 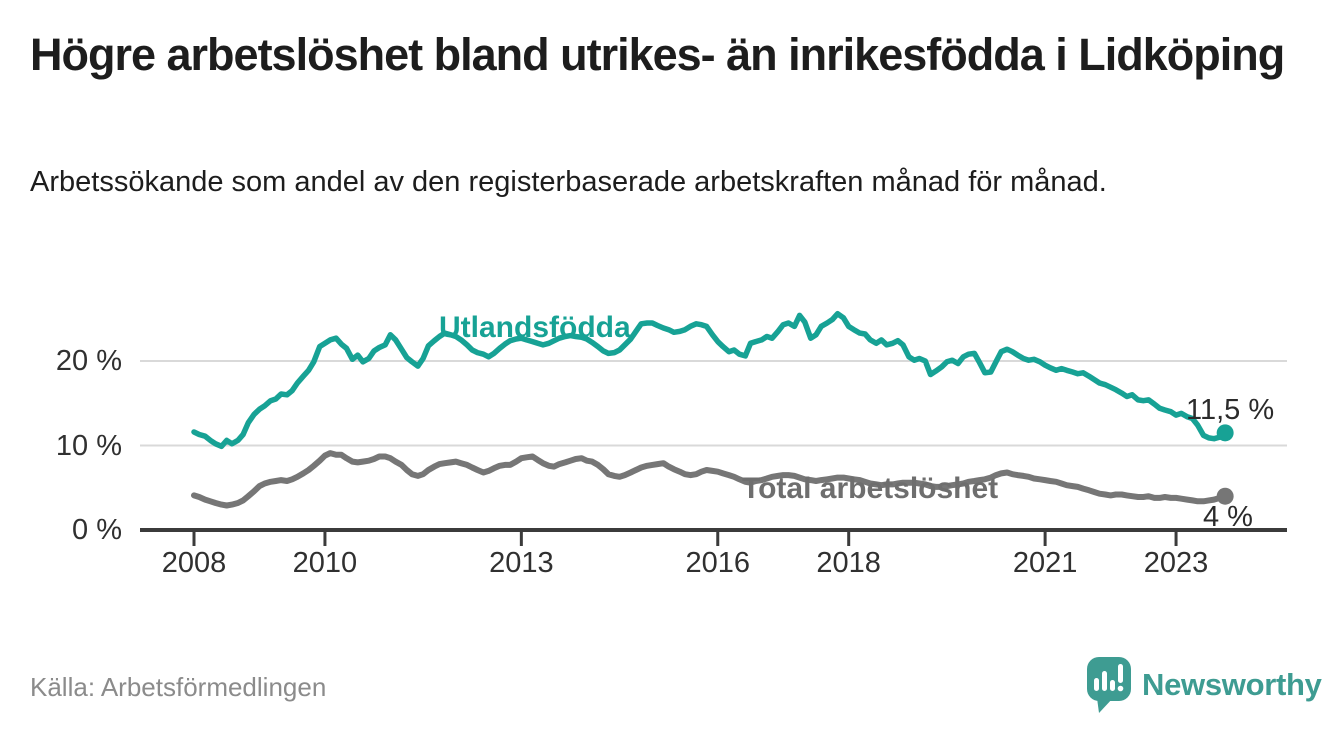 I want to click on y-tick-label: 20 %, so click(x=88, y=361).